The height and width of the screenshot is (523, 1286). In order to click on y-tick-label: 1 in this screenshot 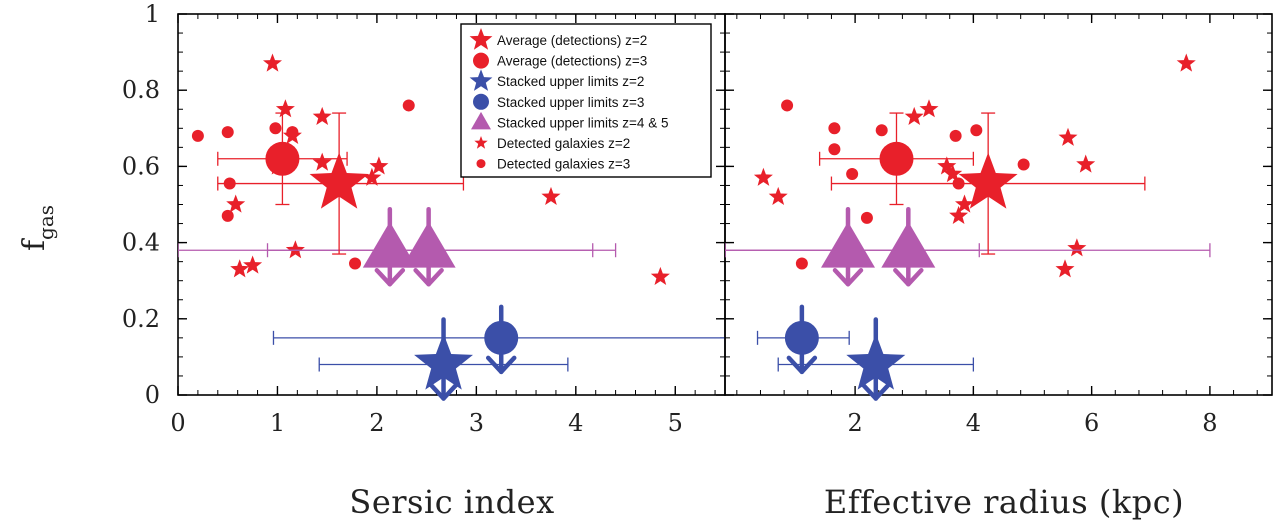, I will do `click(152, 14)`.